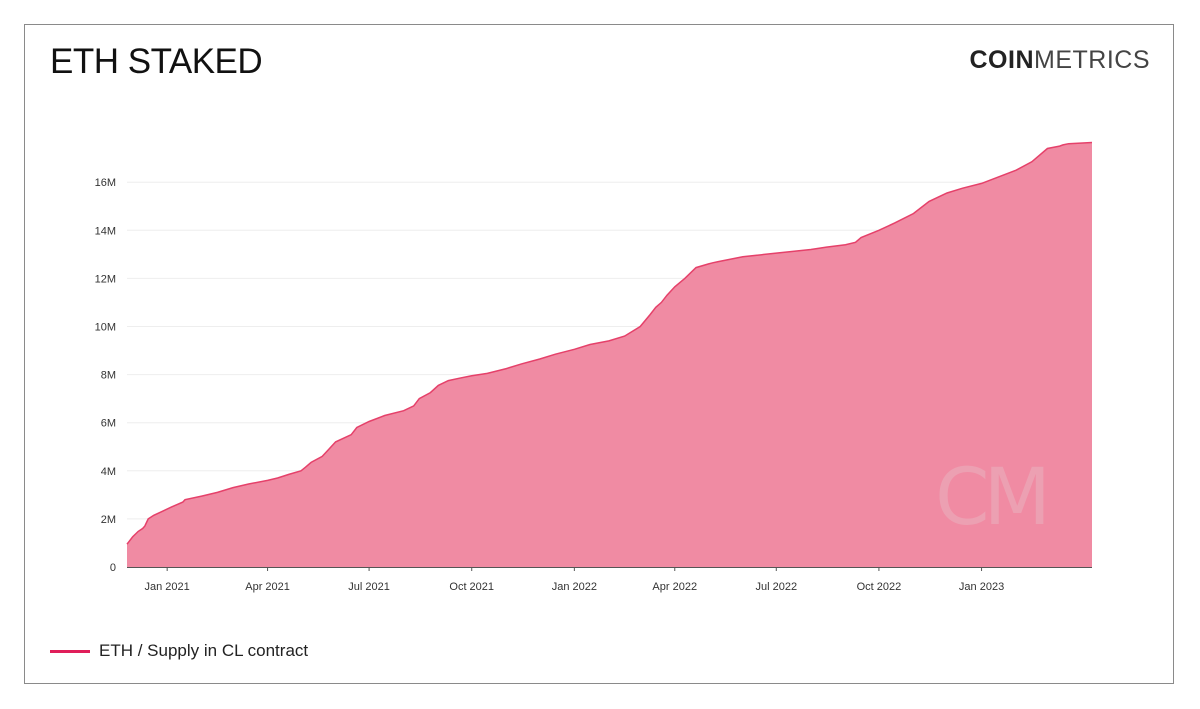 The height and width of the screenshot is (709, 1200). I want to click on x-tick-label: Jan 2022, so click(574, 587).